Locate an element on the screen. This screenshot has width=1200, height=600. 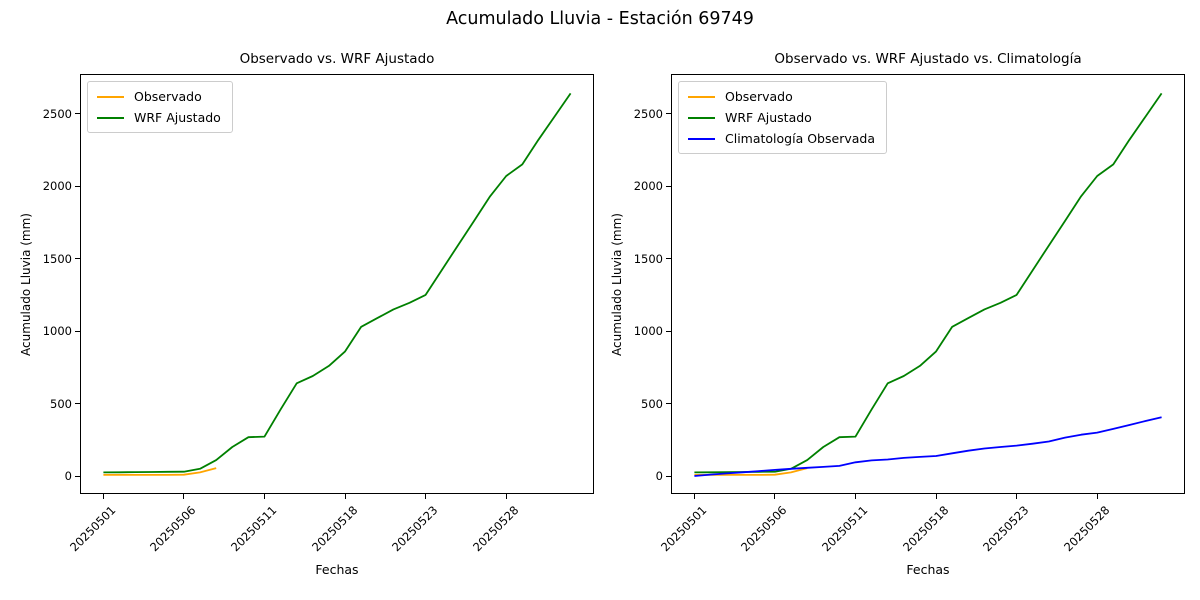
legend-entry-climatologia-observada: Climatología Observada is located at coordinates (781, 138).